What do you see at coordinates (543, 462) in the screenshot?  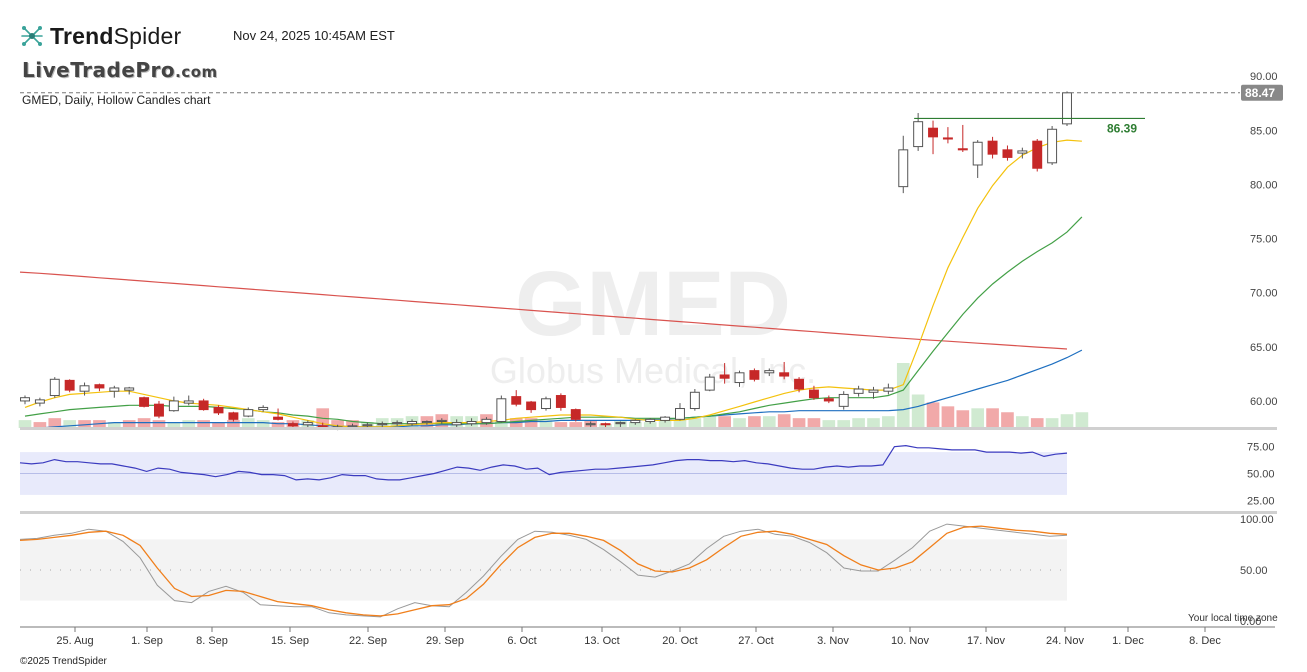 I see `rsi-line` at bounding box center [543, 462].